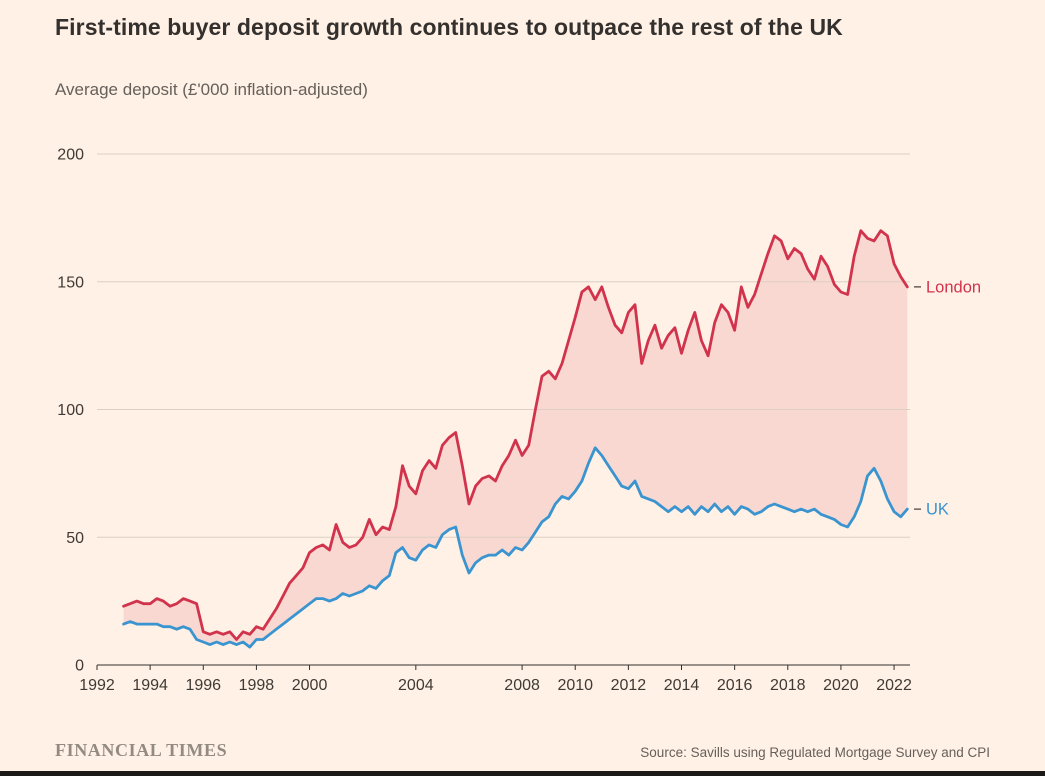 The image size is (1045, 776). What do you see at coordinates (682, 685) in the screenshot?
I see `x-tick-label-2014: 2014` at bounding box center [682, 685].